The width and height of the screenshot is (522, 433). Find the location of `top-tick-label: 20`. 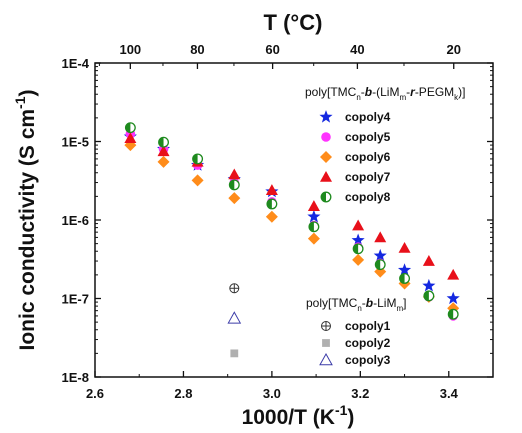

top-tick-label: 20 is located at coordinates (454, 49).